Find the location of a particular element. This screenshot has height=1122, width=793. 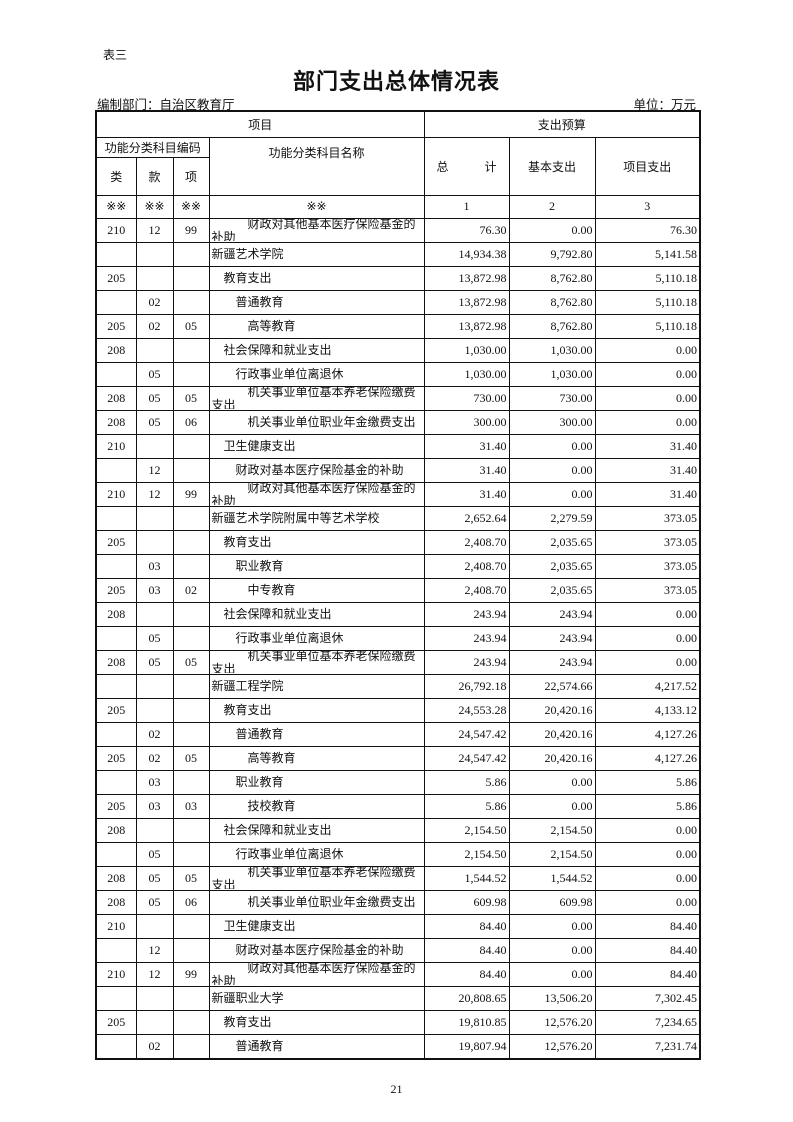

cell-project: 4,133.12 is located at coordinates (647, 710).